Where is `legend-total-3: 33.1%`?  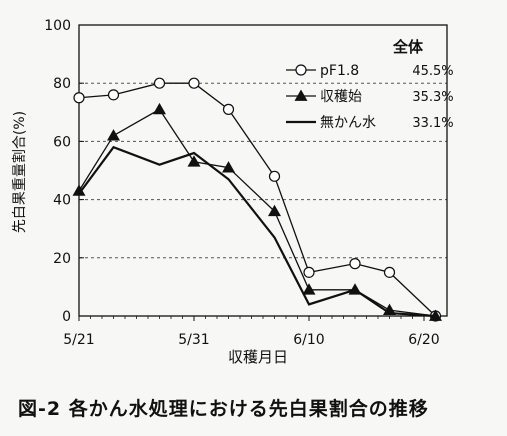
legend-total-3: 33.1% is located at coordinates (432, 123).